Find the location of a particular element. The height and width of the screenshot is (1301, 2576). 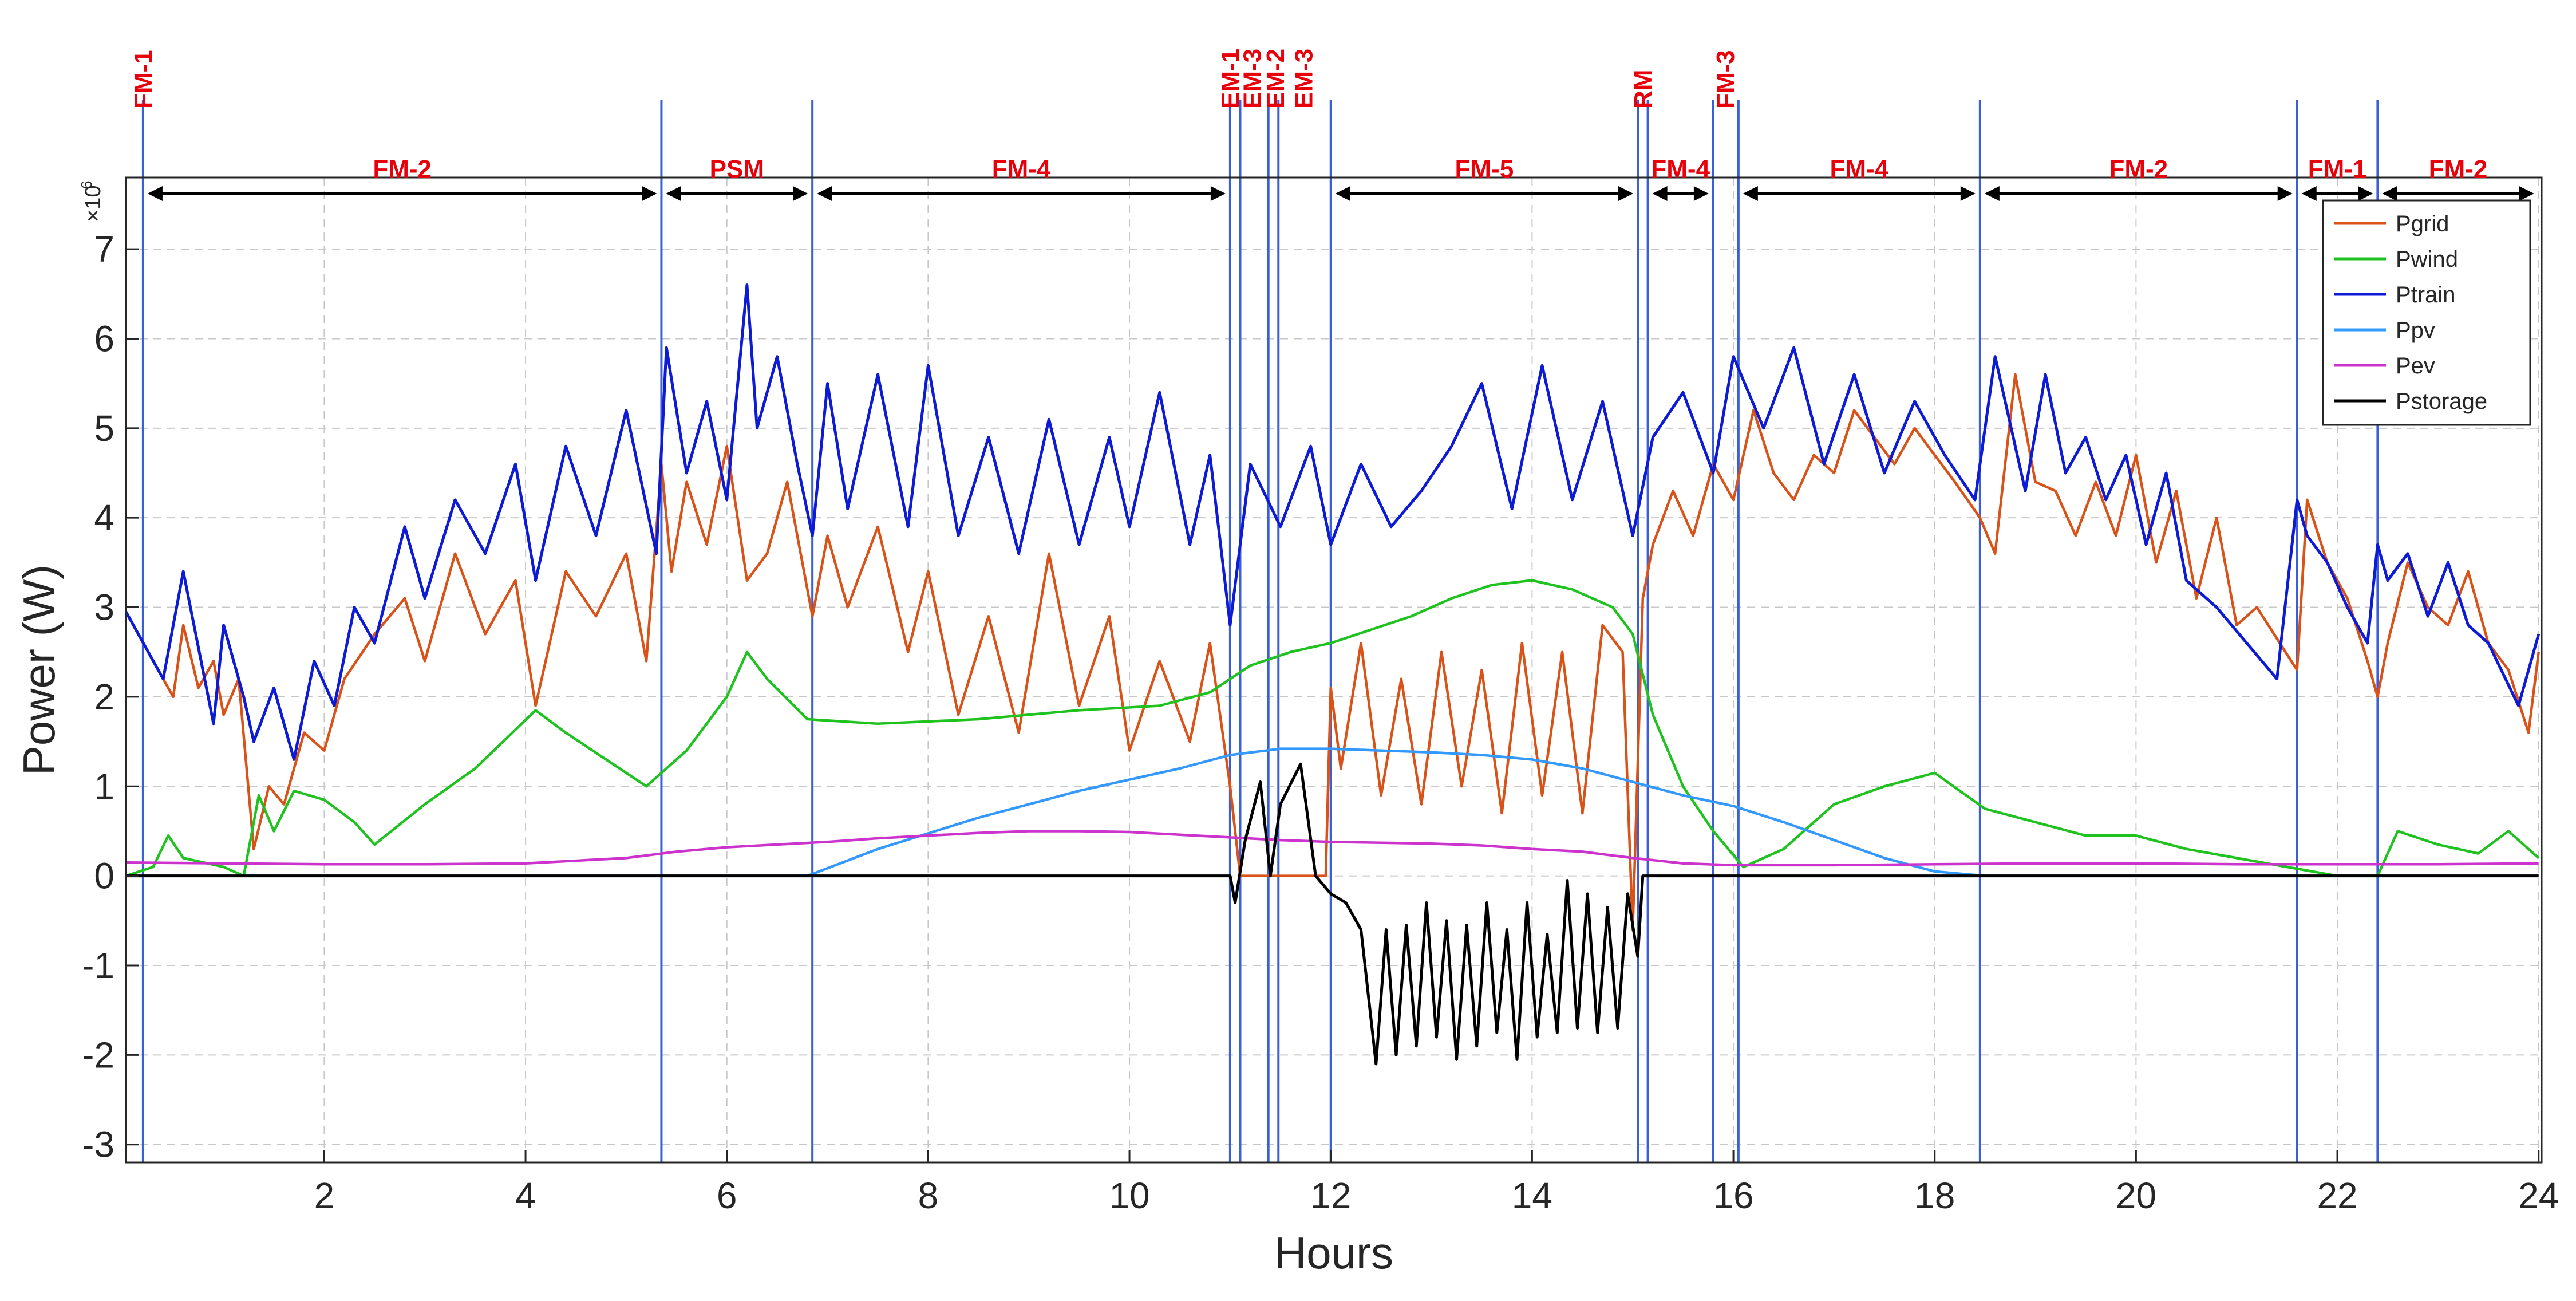

x-tick-label: 4 is located at coordinates (525, 1195).